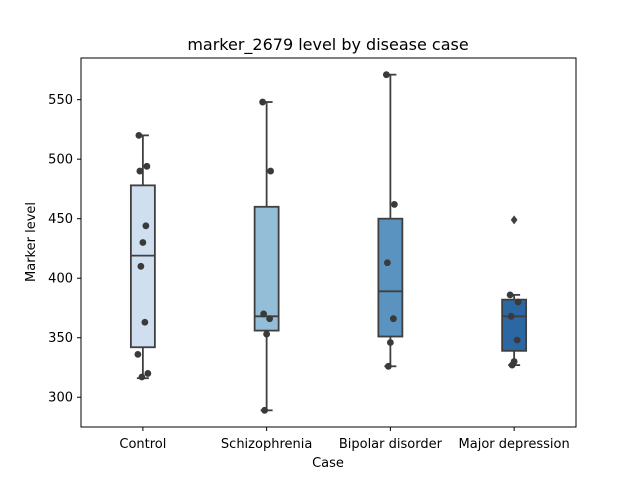 Image resolution: width=640 pixels, height=480 pixels. I want to click on x-tick-label: Control, so click(142, 444).